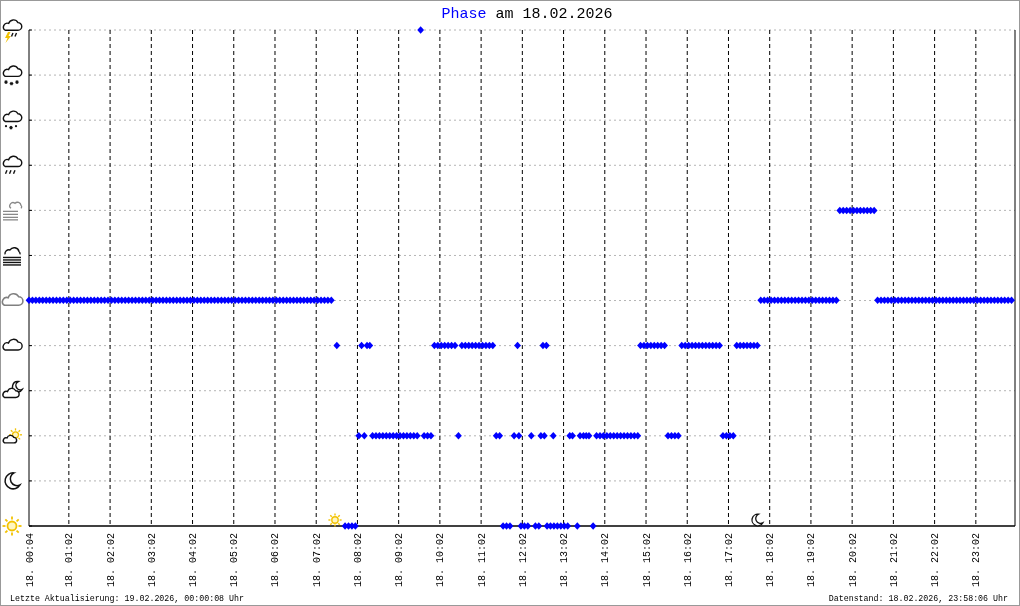 This screenshot has width=1020, height=606. Describe the element at coordinates (111, 560) in the screenshot. I see `x-tick-label: 18. 02:02` at that location.